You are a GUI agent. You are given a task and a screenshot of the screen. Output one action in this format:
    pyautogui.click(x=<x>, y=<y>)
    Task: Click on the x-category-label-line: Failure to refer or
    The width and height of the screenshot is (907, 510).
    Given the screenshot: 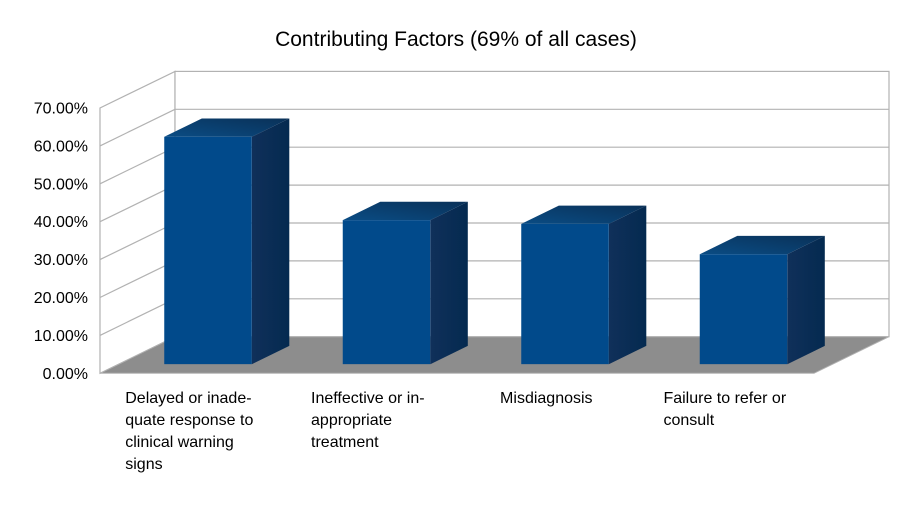 What is the action you would take?
    pyautogui.click(x=725, y=398)
    